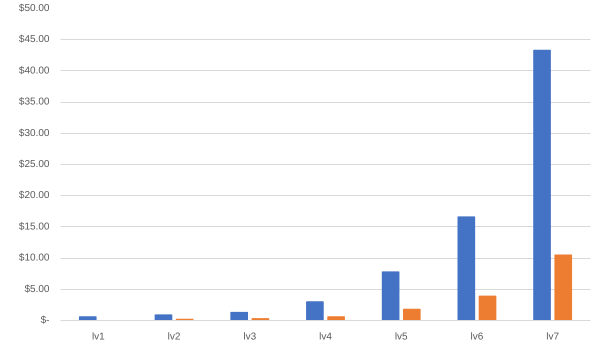  I want to click on y-tick-label: $25.00, so click(34, 164).